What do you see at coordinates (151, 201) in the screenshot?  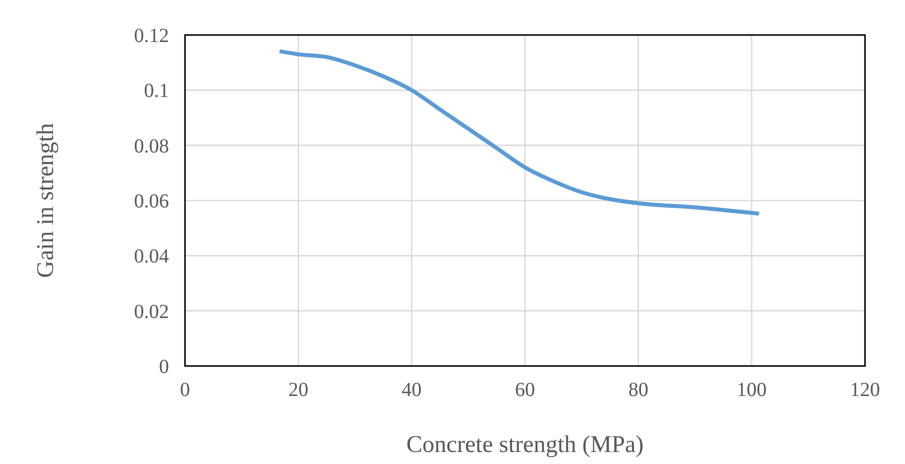 I see `y-tick-label: 0.06` at bounding box center [151, 201].